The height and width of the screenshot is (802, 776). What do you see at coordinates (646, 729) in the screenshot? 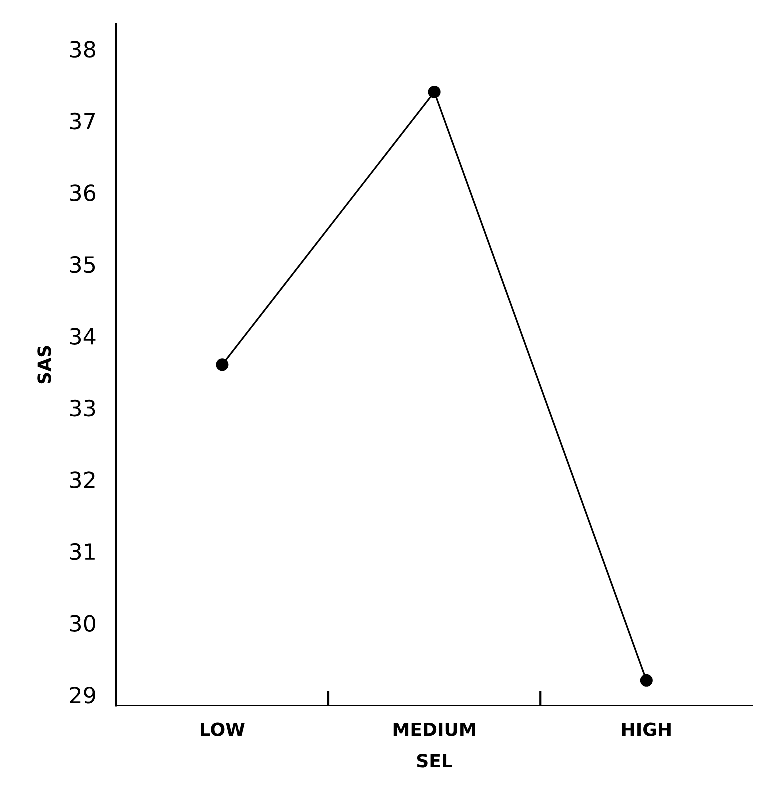
I see `x-tick-label: HIGH` at bounding box center [646, 729].